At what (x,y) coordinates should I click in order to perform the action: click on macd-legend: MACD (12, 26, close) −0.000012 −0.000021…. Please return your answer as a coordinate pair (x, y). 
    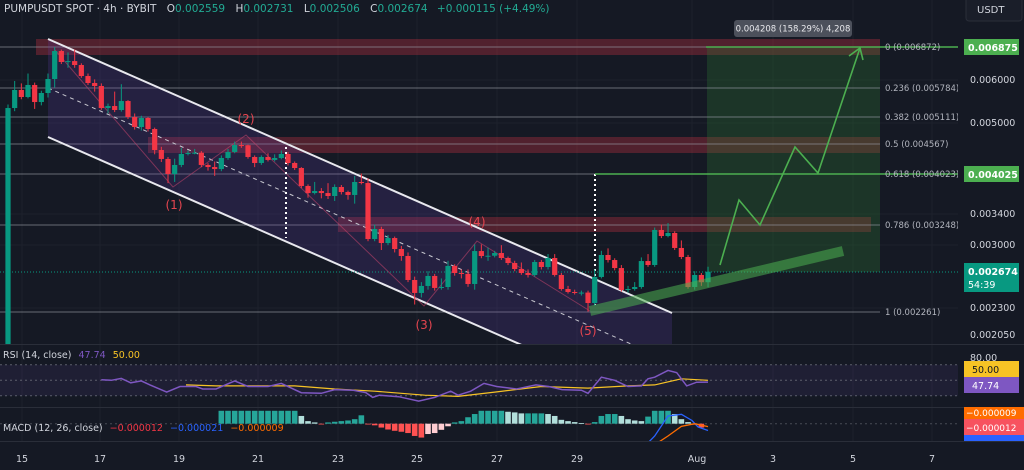
    Looking at the image, I should click on (145, 428).